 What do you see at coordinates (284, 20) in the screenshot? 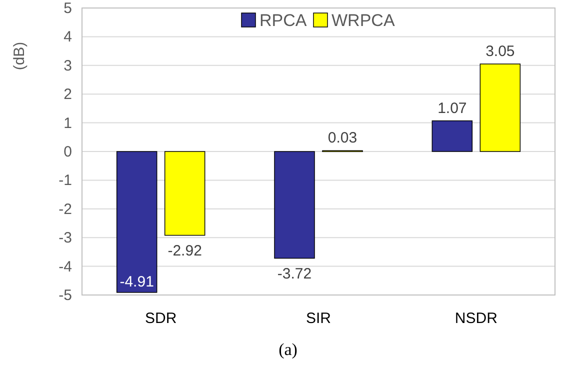
I see `legend-label: RPCA` at bounding box center [284, 20].